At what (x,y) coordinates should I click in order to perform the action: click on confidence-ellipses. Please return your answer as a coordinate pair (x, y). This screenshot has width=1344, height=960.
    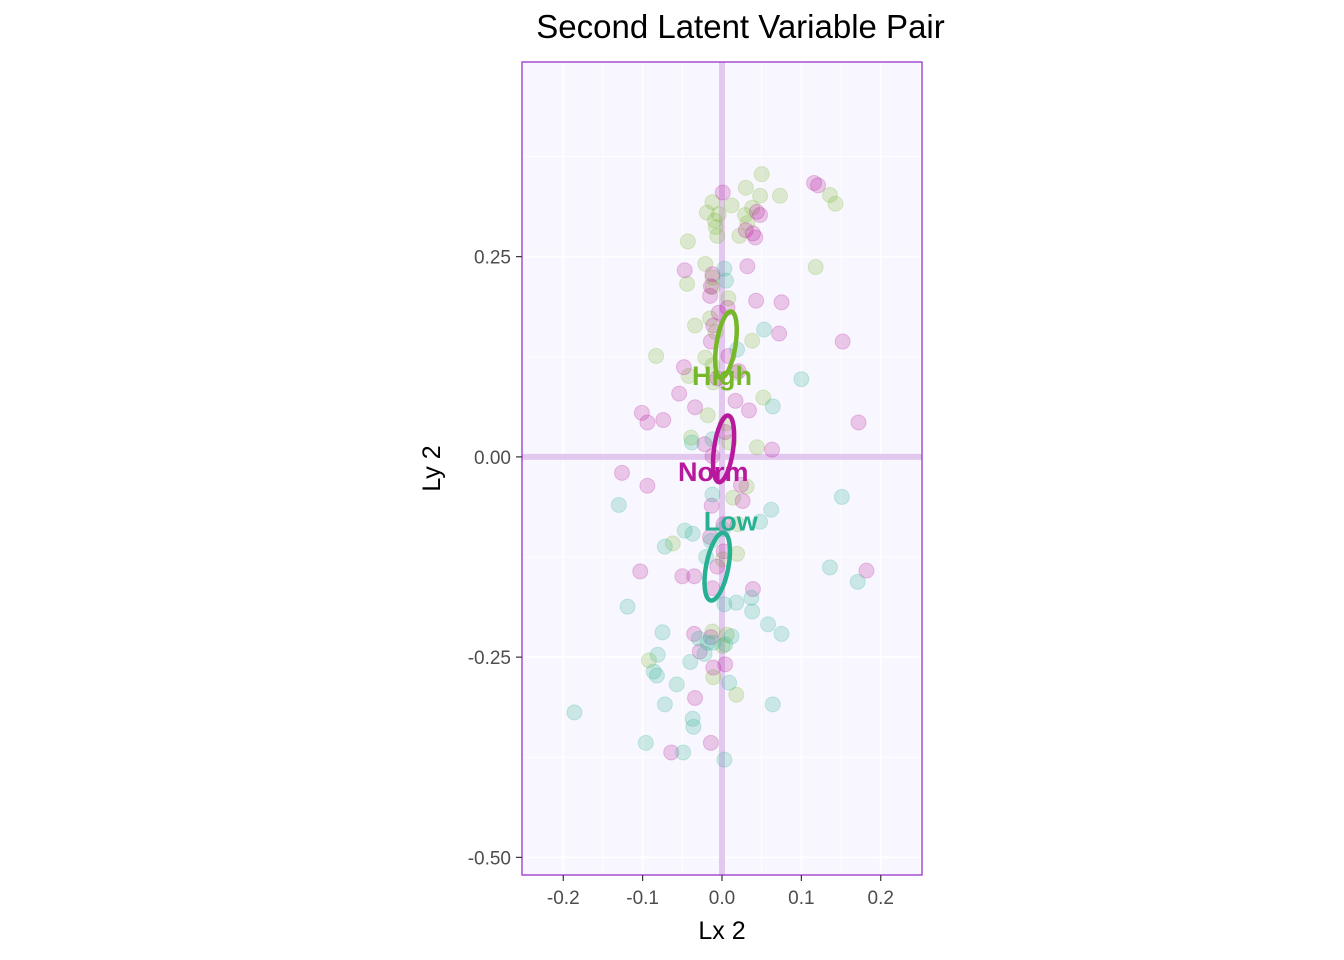
    Looking at the image, I should click on (720, 456).